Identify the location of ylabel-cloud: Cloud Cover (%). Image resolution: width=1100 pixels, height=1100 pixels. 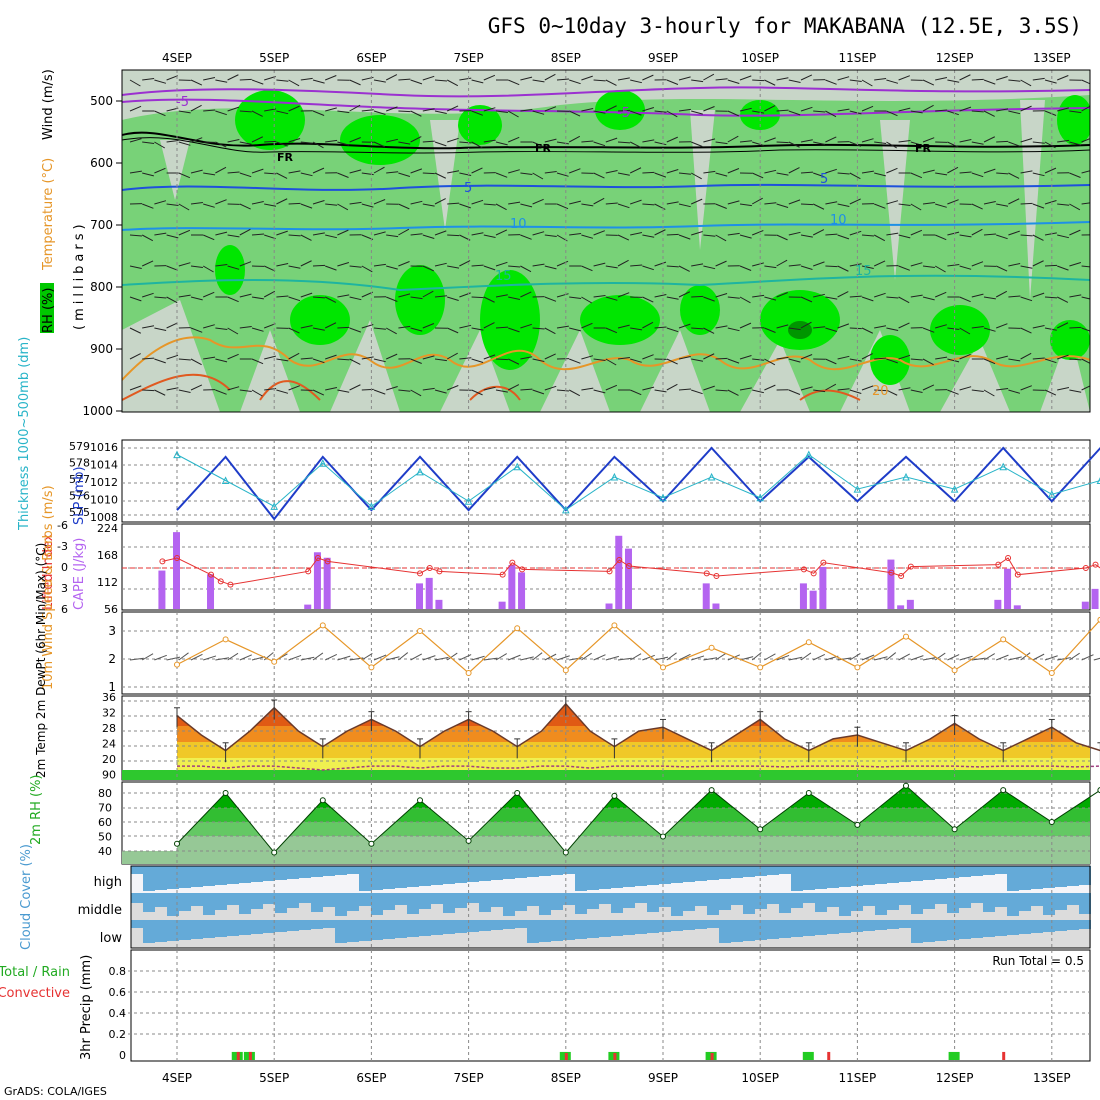
(26, 897).